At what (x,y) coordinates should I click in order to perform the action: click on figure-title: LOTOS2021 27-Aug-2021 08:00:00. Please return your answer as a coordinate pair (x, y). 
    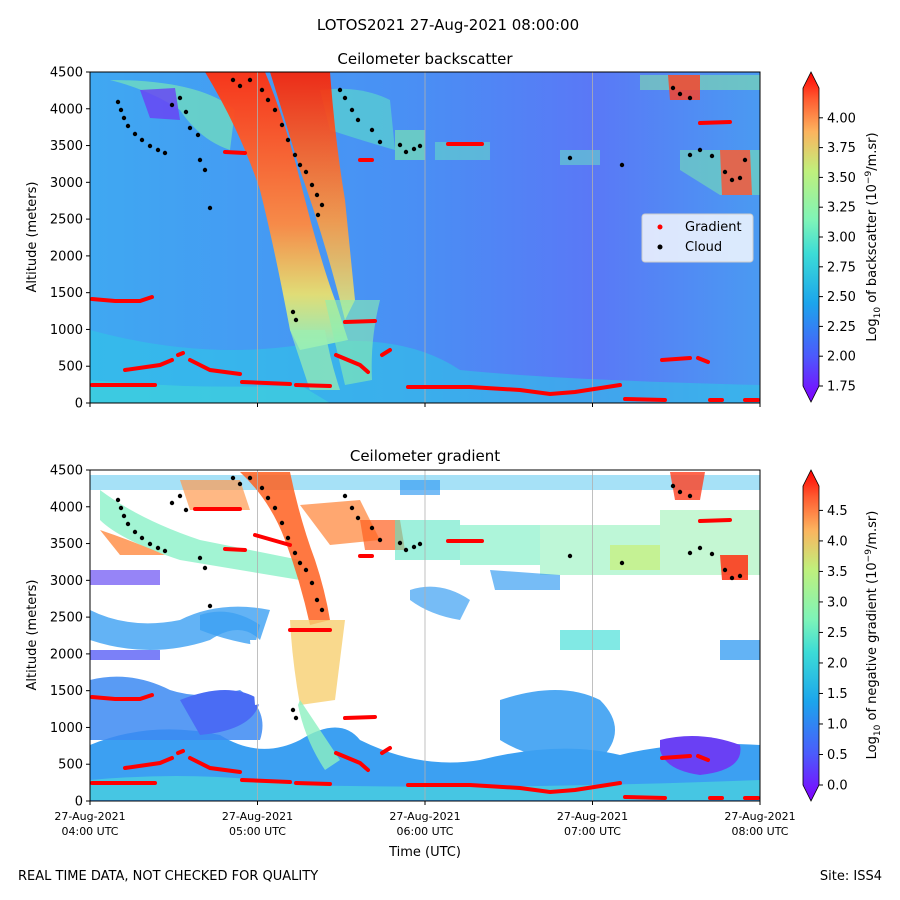
    Looking at the image, I should click on (448, 25).